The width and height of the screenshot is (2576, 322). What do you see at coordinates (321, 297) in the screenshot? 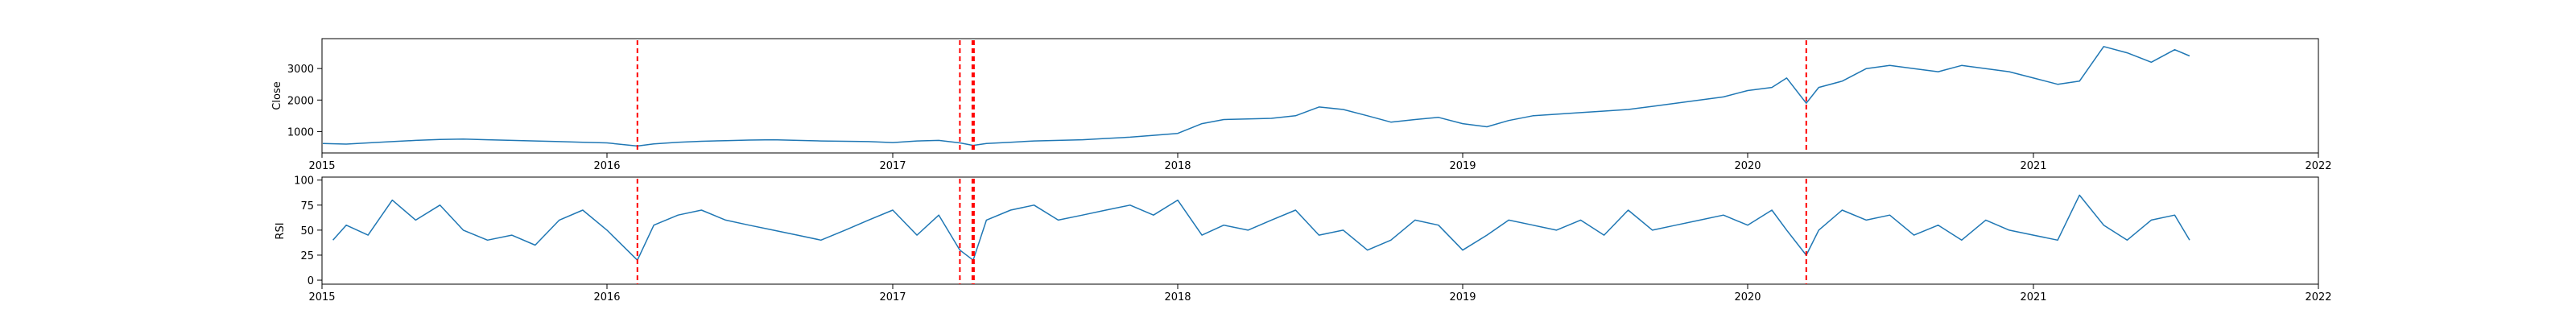
I see `rsi-x-tick-label-2015: 2015` at bounding box center [321, 297].